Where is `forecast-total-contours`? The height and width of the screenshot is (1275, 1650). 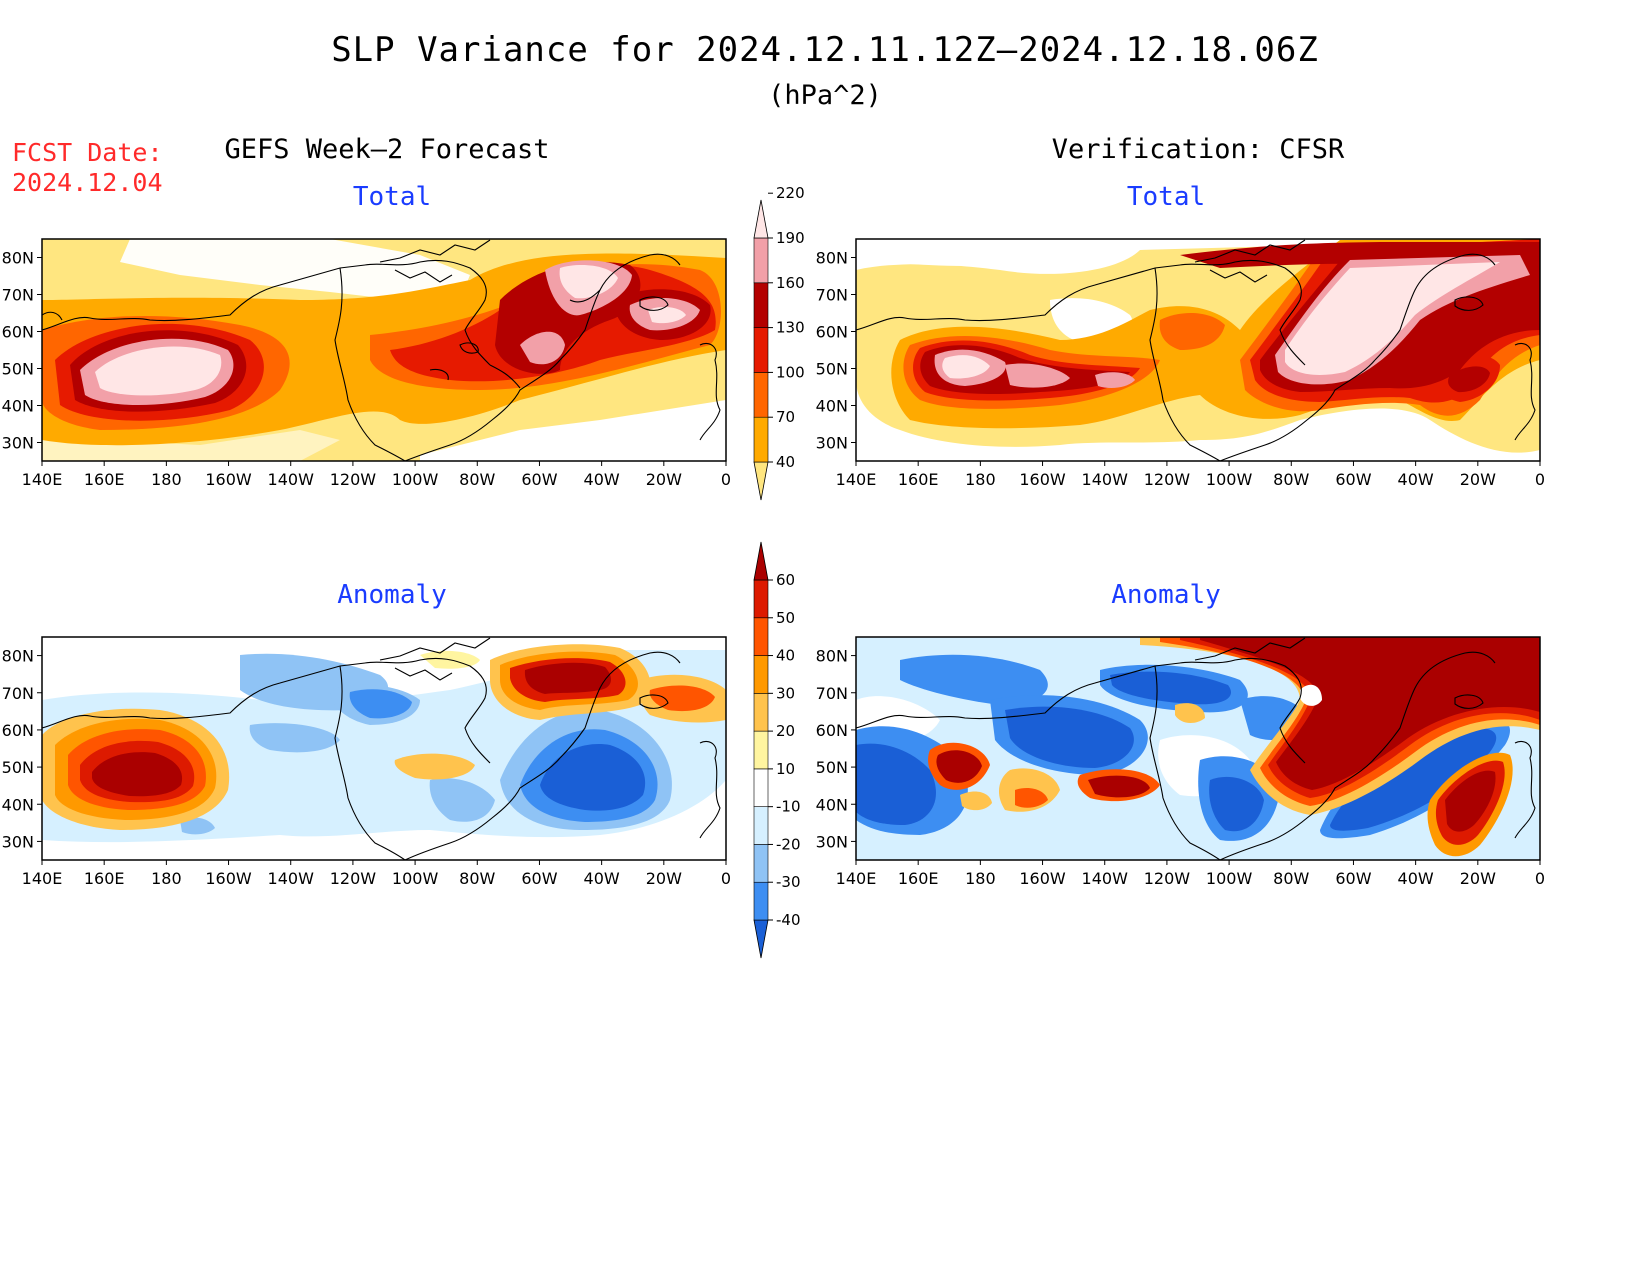 forecast-total-contours is located at coordinates (384, 349).